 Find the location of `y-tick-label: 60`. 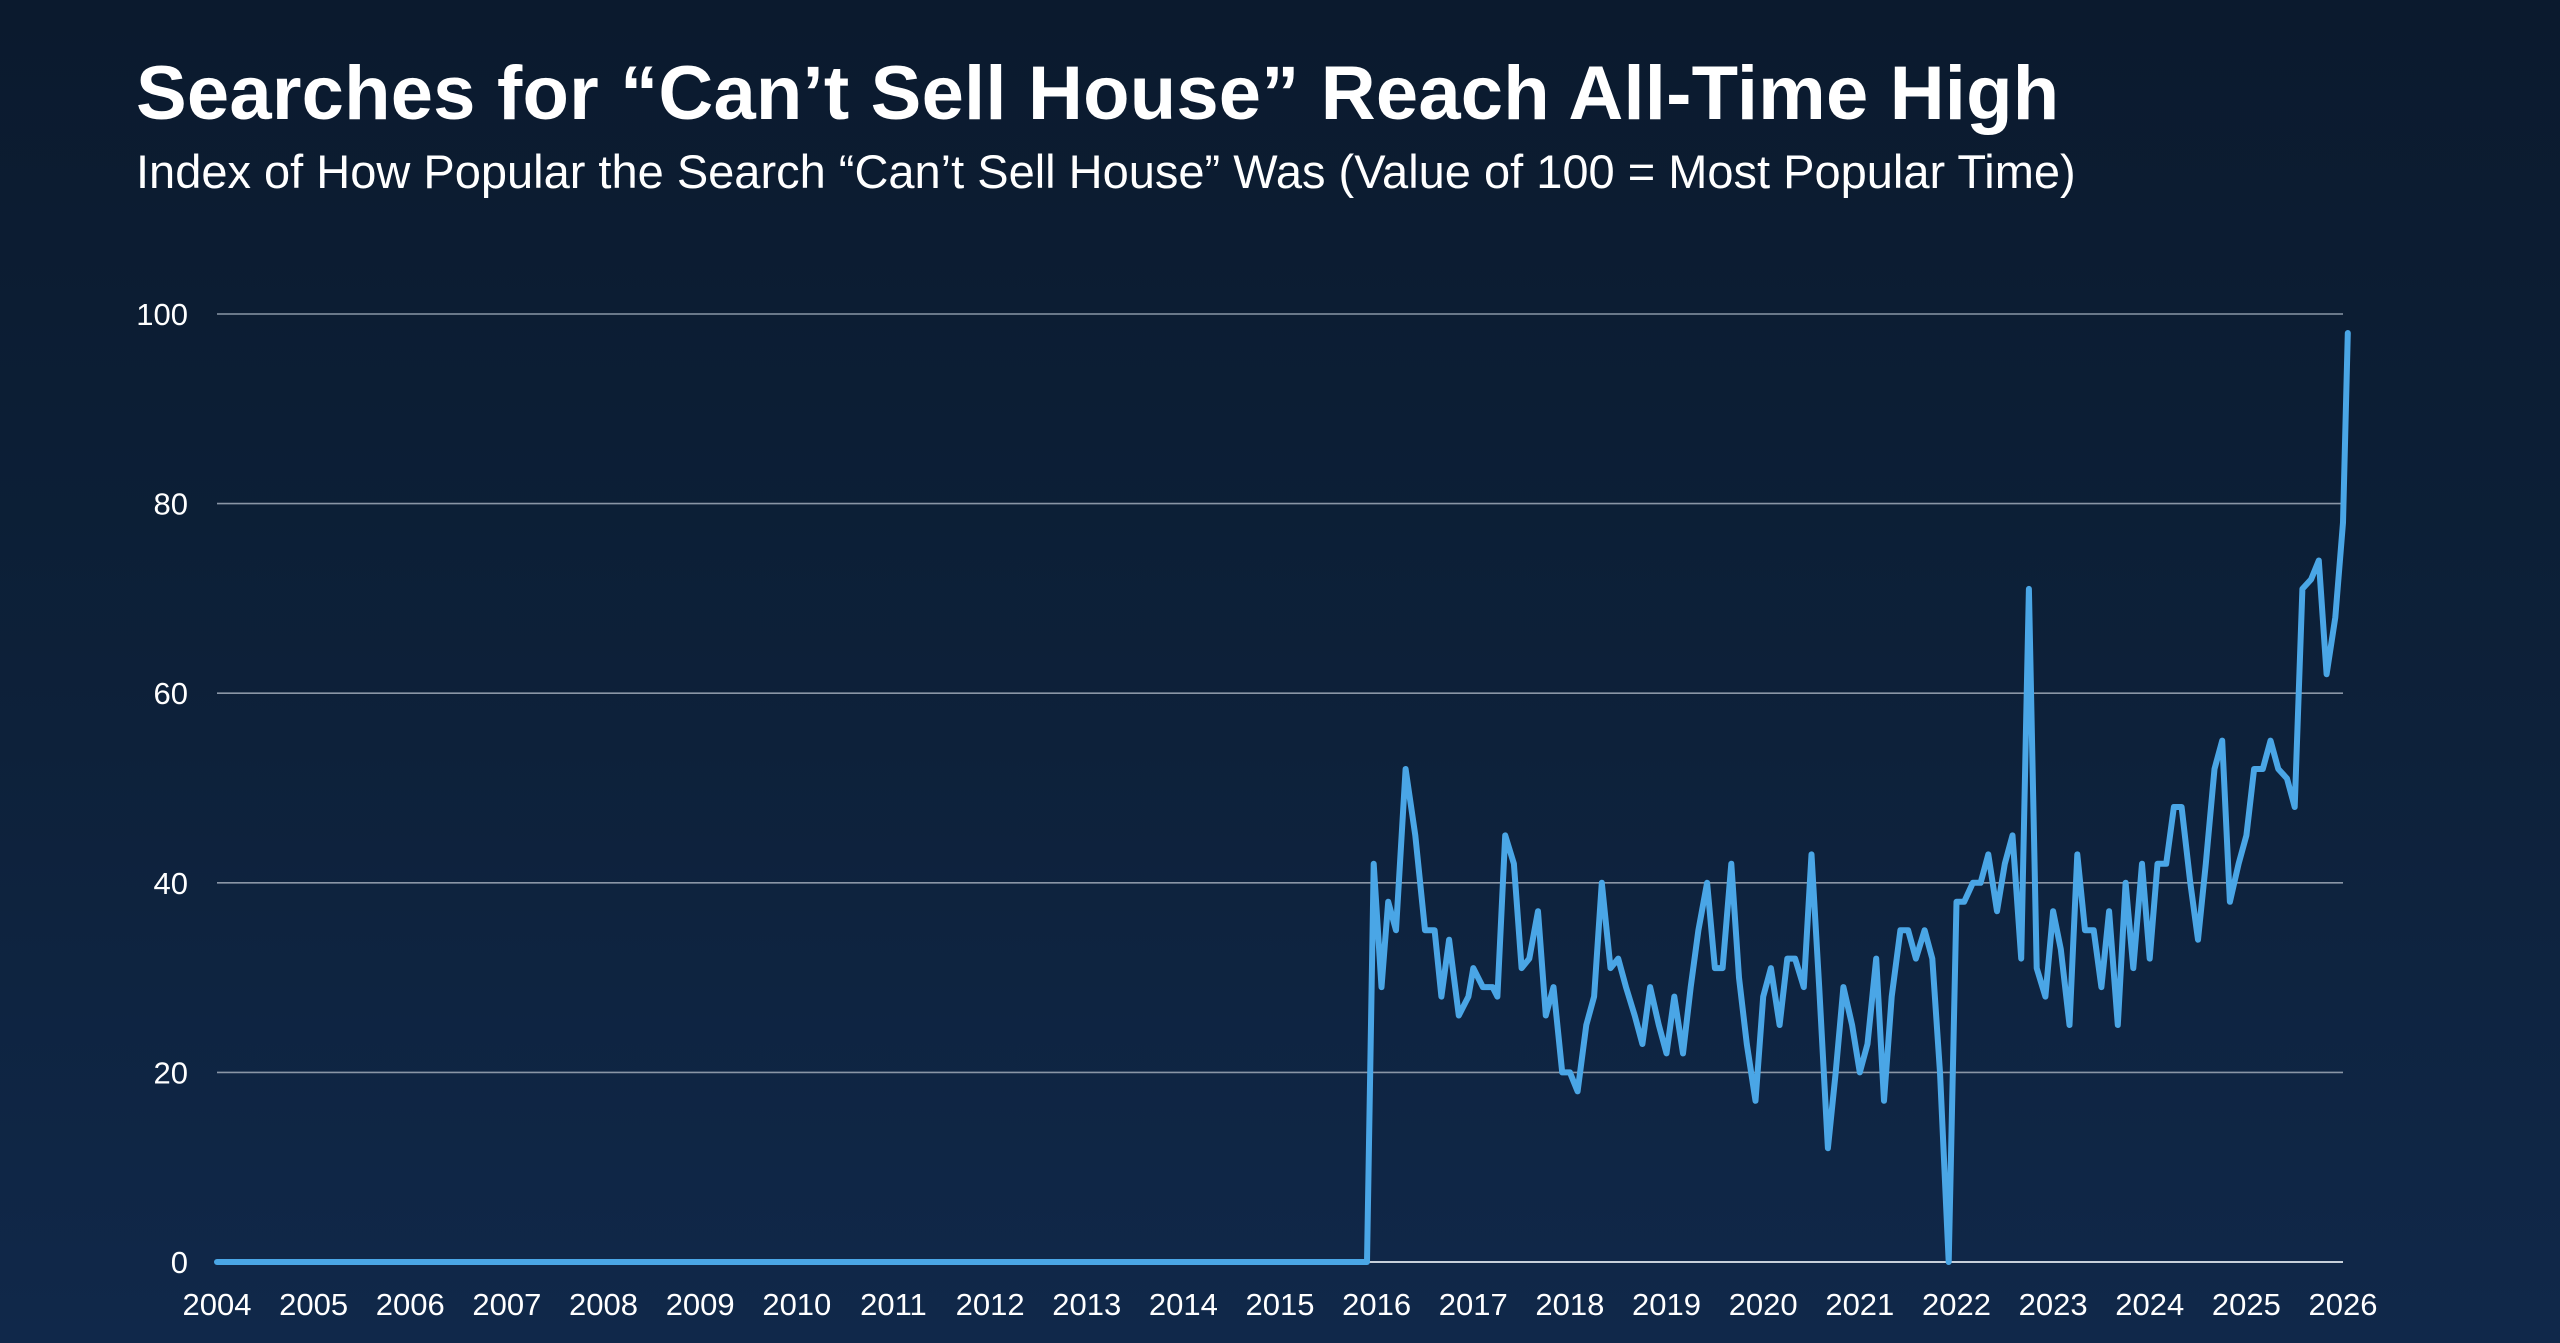

y-tick-label: 60 is located at coordinates (171, 693).